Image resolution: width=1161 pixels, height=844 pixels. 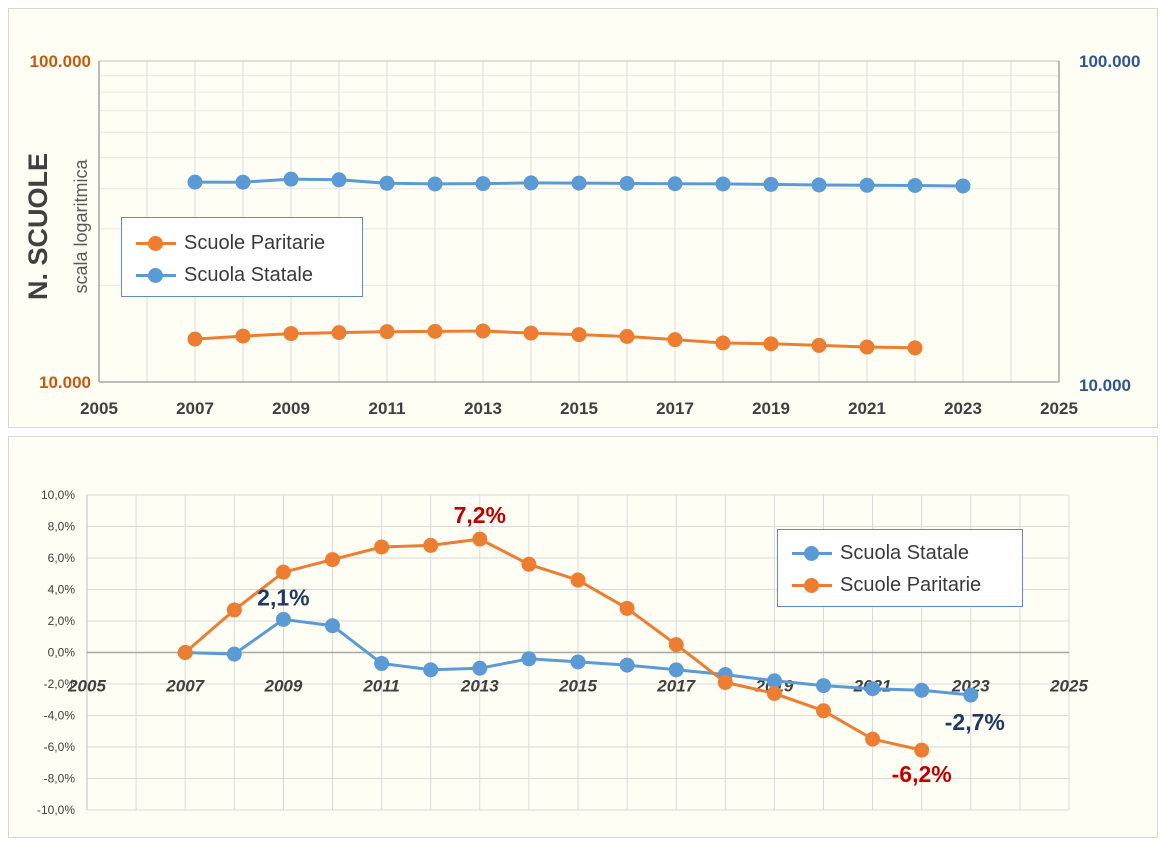 What do you see at coordinates (555, 339) in the screenshot?
I see `series-line-paritarie` at bounding box center [555, 339].